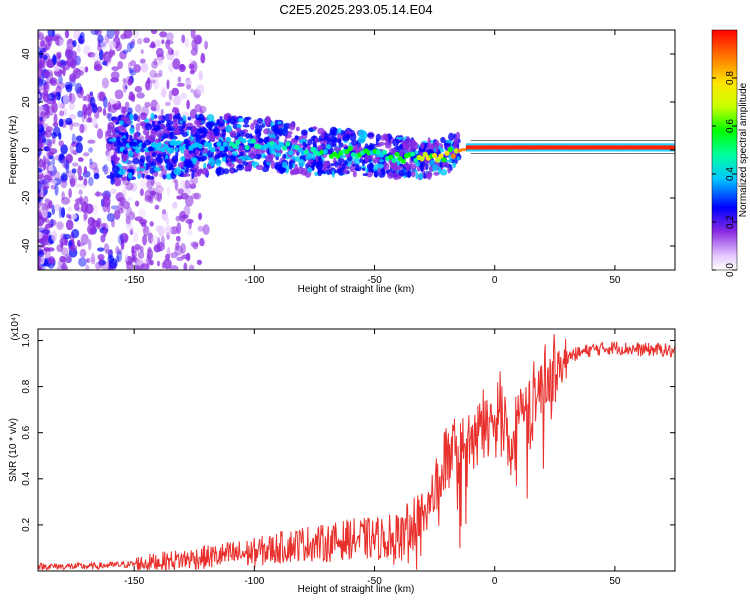 The image size is (750, 600). I want to click on spectrogram-y-tick-label: -20, so click(26, 197).